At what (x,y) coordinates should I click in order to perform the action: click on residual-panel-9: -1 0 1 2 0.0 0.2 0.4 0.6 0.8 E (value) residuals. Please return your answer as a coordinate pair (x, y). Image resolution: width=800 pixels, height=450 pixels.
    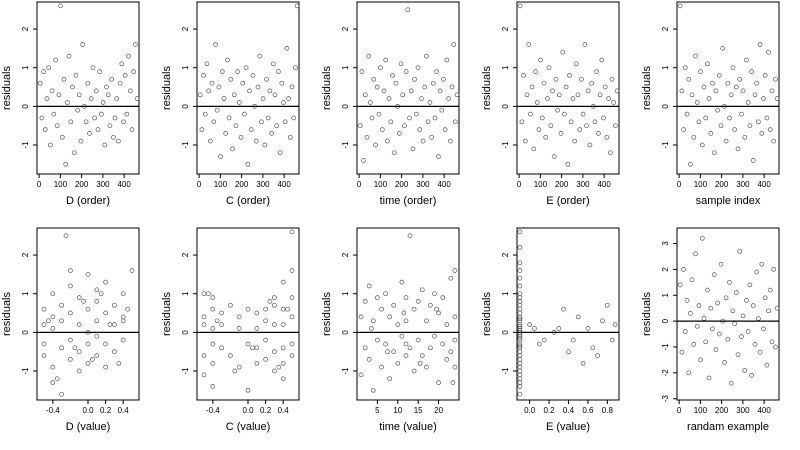
    Looking at the image, I should click on (550, 330).